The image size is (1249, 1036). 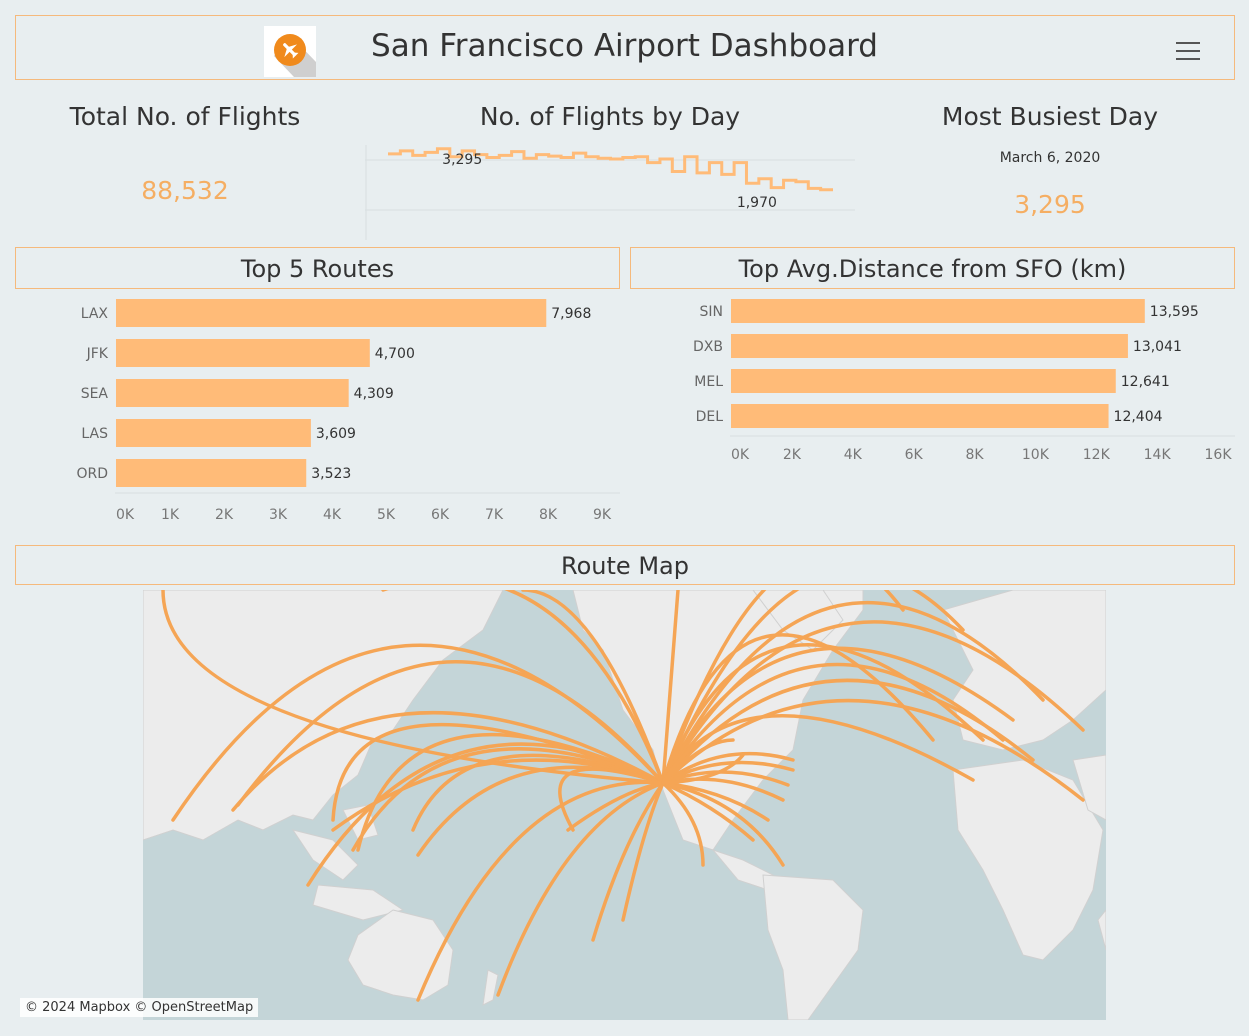 I want to click on annotation-min: 1,970, so click(x=757, y=203).